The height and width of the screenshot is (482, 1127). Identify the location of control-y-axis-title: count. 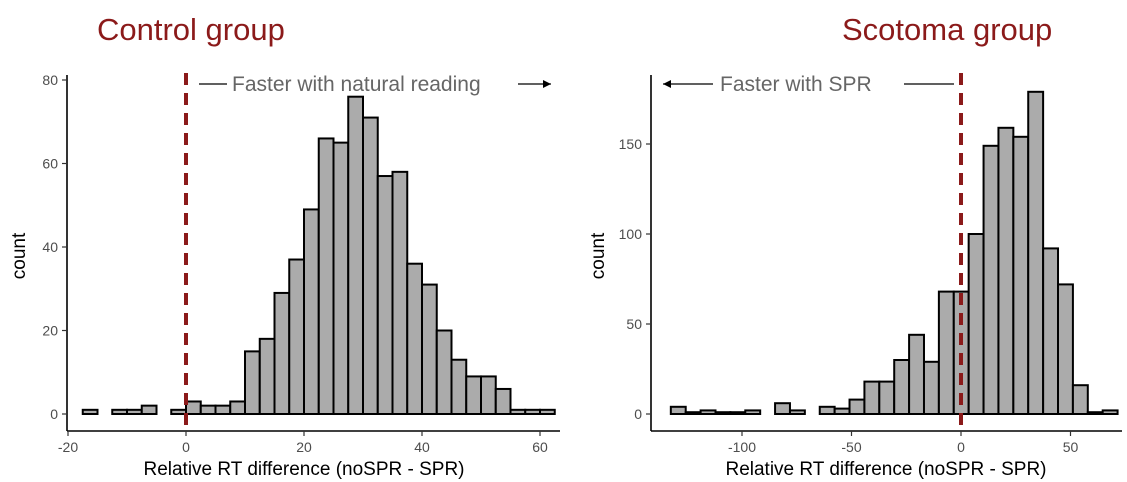
(19, 255).